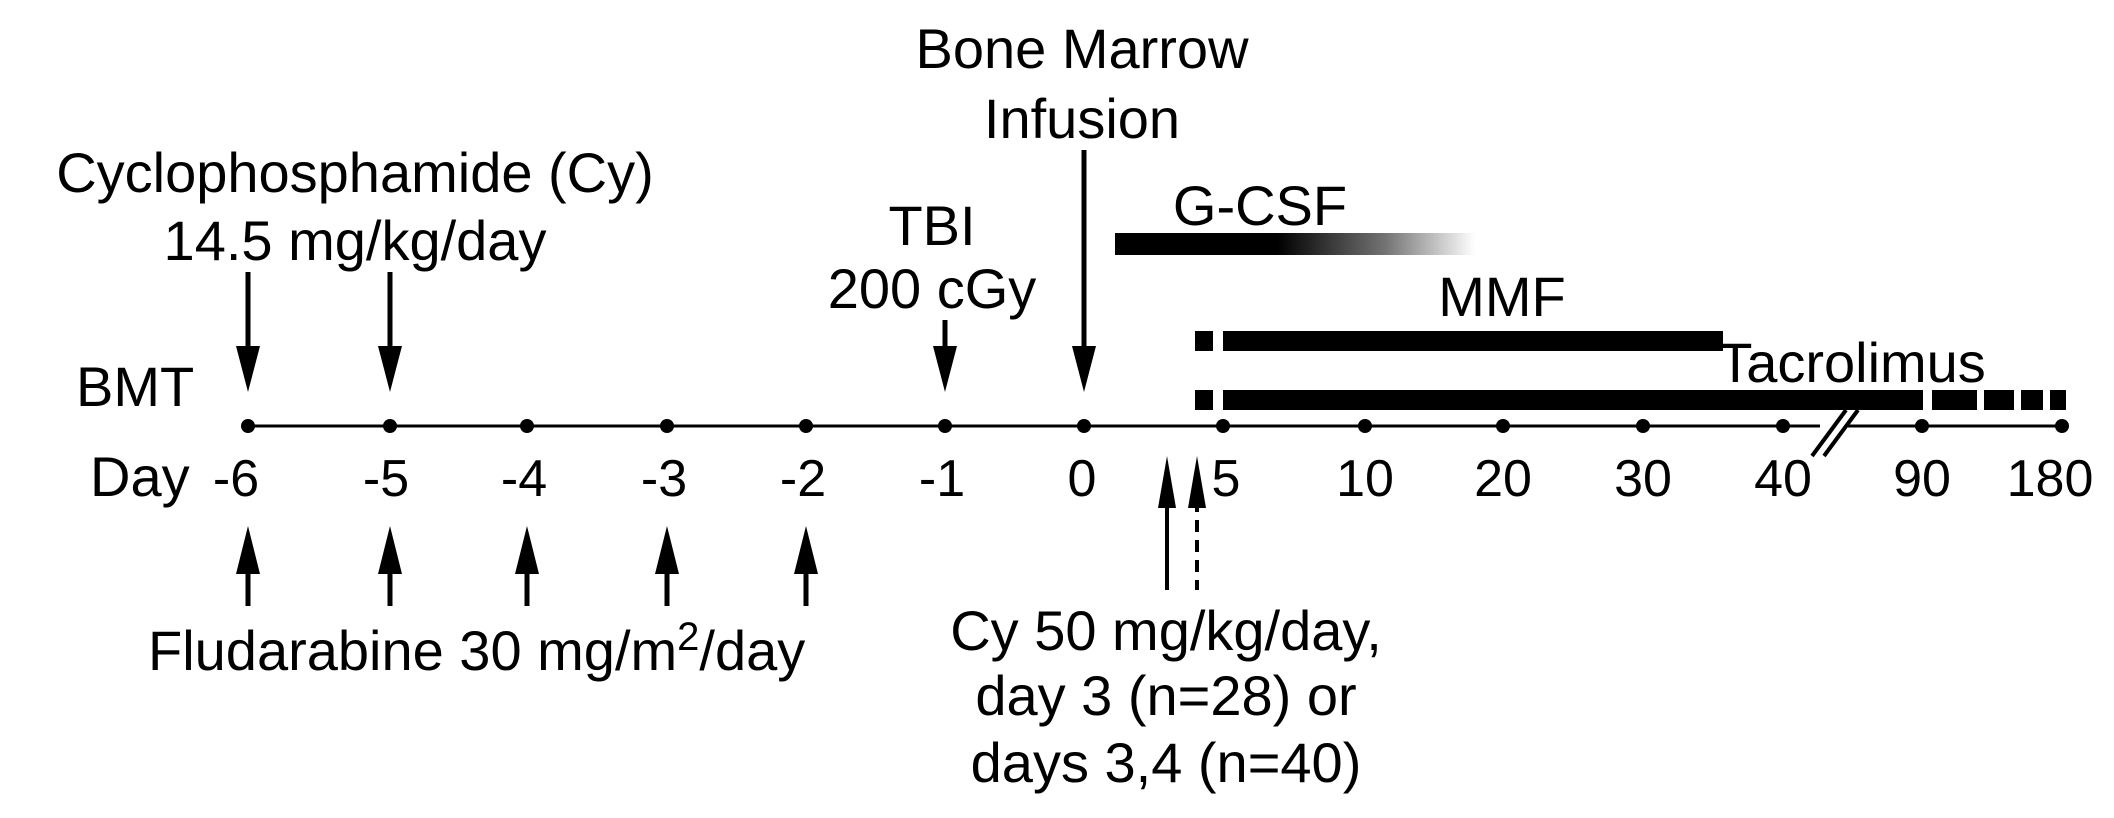 Image resolution: width=2114 pixels, height=818 pixels. I want to click on tbi-dose-label: 200 cGy, so click(932, 288).